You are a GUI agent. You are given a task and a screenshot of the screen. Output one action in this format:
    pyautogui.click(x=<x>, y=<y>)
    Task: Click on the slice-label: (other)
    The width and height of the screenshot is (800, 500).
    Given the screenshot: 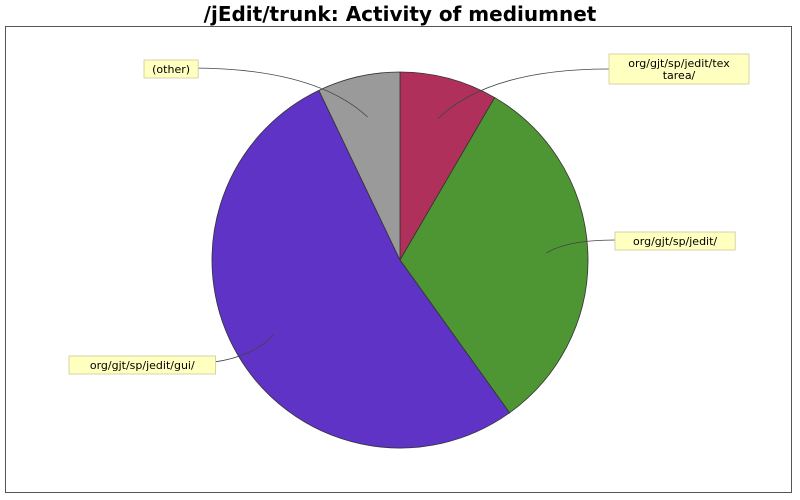 What is the action you would take?
    pyautogui.click(x=171, y=69)
    